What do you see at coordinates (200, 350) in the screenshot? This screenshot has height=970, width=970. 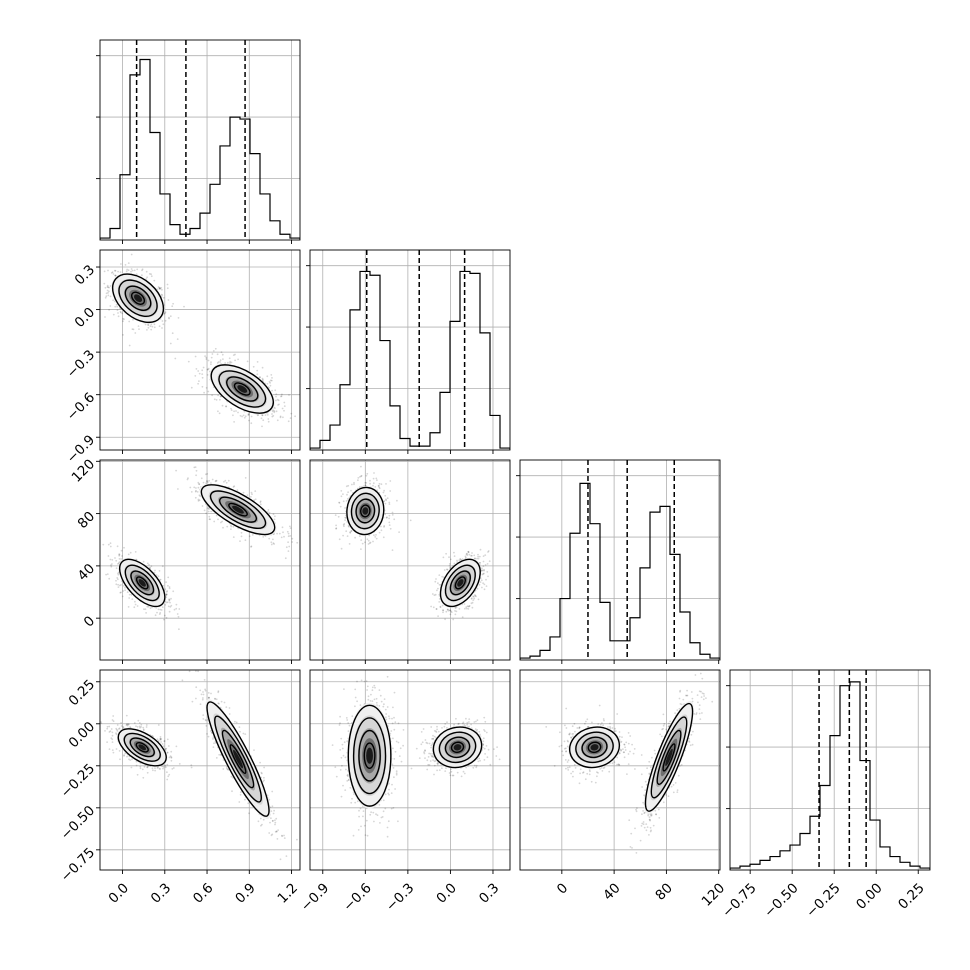 I see `scatter-panel-0-1-content` at bounding box center [200, 350].